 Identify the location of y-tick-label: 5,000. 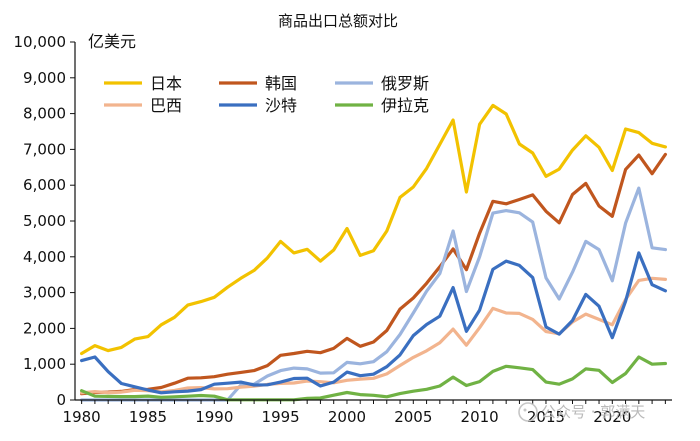
(44, 221).